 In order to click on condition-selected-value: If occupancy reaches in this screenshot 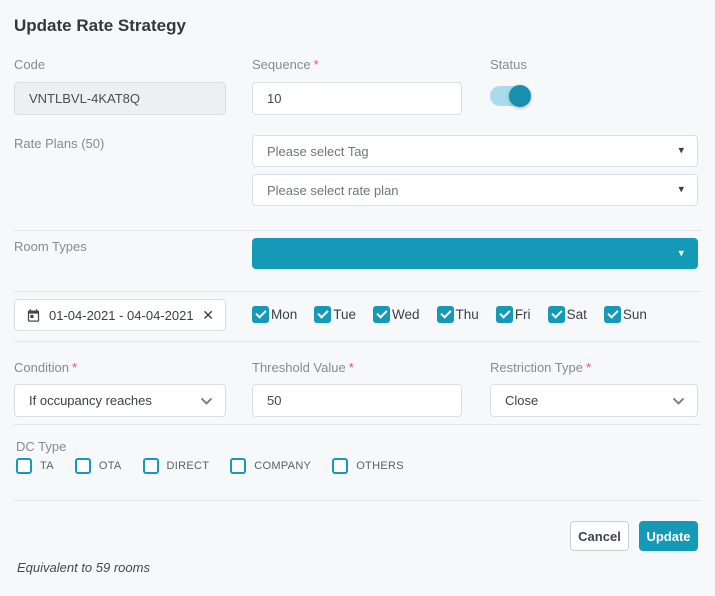, I will do `click(90, 400)`.